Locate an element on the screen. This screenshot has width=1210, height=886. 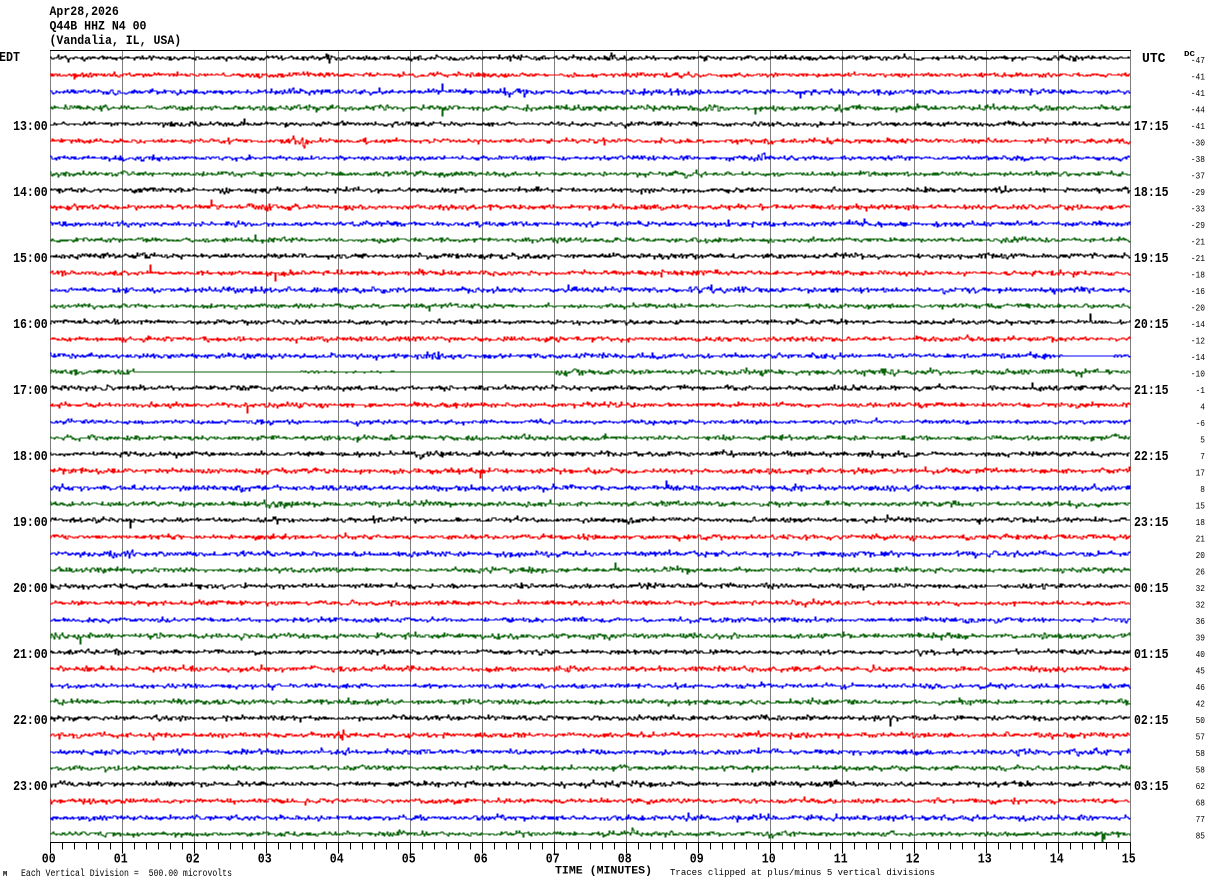
svg-text: -20 is located at coordinates (1198, 309).